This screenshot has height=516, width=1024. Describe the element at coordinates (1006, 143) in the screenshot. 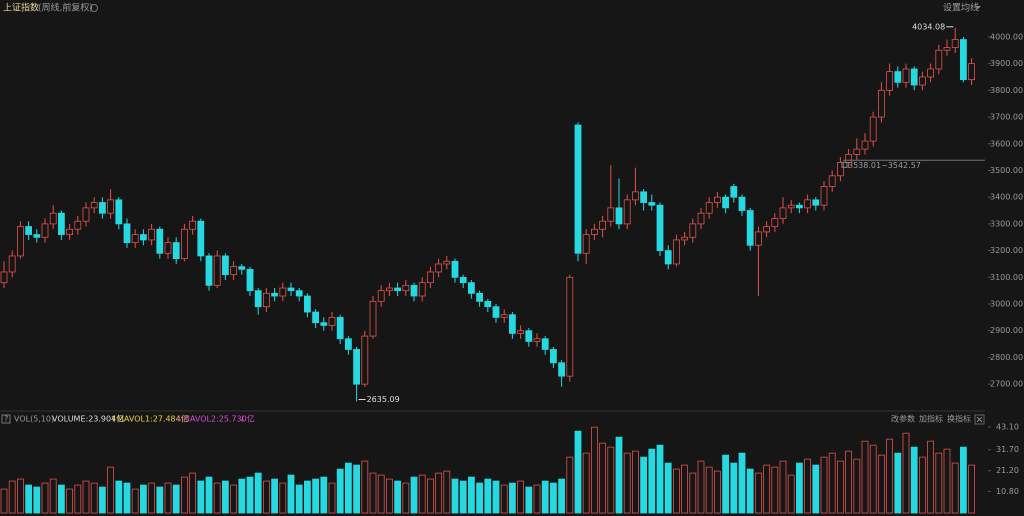

I see `y-tick-label: 3600.00` at that location.